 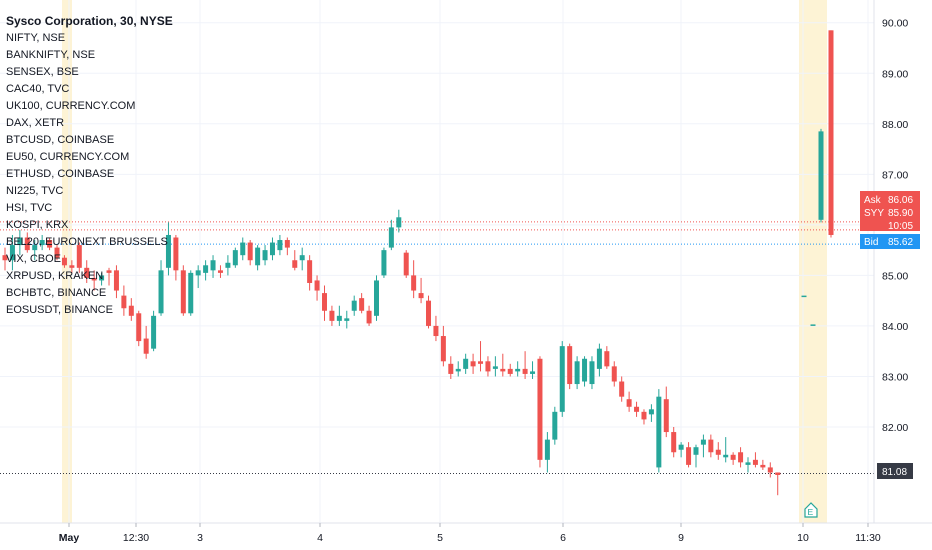 I want to click on symbol-item: VIX, CBOE, so click(x=34, y=259).